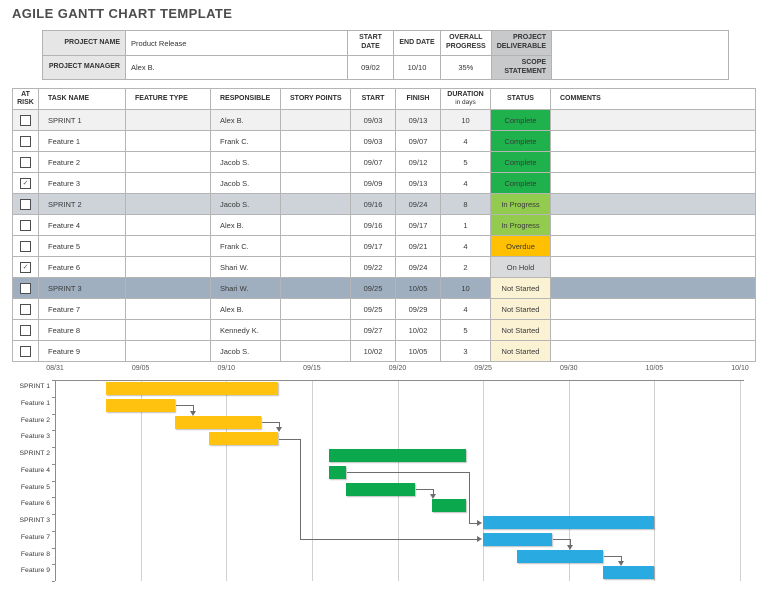 Image resolution: width=768 pixels, height=604 pixels. I want to click on task-name-cell: Feature 9, so click(82, 351).